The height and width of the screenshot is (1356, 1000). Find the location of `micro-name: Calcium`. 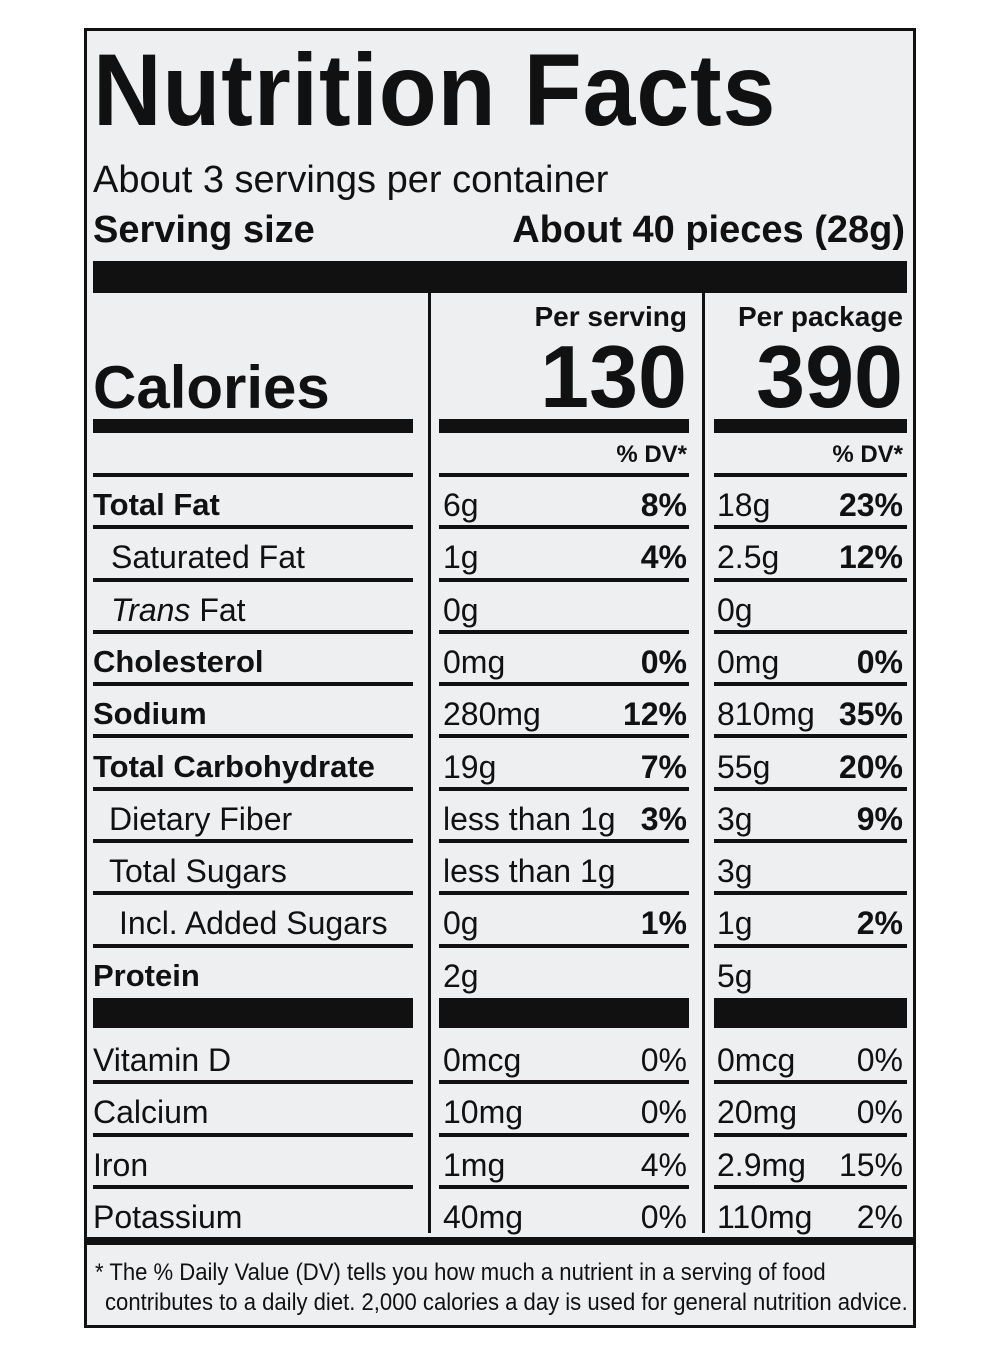

micro-name: Calcium is located at coordinates (151, 1112).